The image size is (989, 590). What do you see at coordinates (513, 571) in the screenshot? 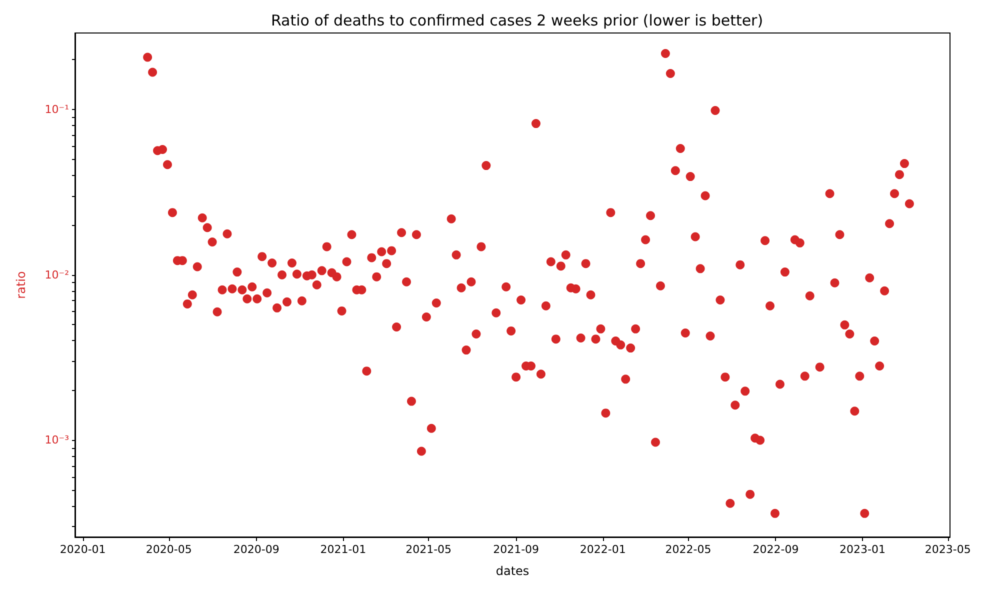
I see `x-axis-title: dates` at bounding box center [513, 571].